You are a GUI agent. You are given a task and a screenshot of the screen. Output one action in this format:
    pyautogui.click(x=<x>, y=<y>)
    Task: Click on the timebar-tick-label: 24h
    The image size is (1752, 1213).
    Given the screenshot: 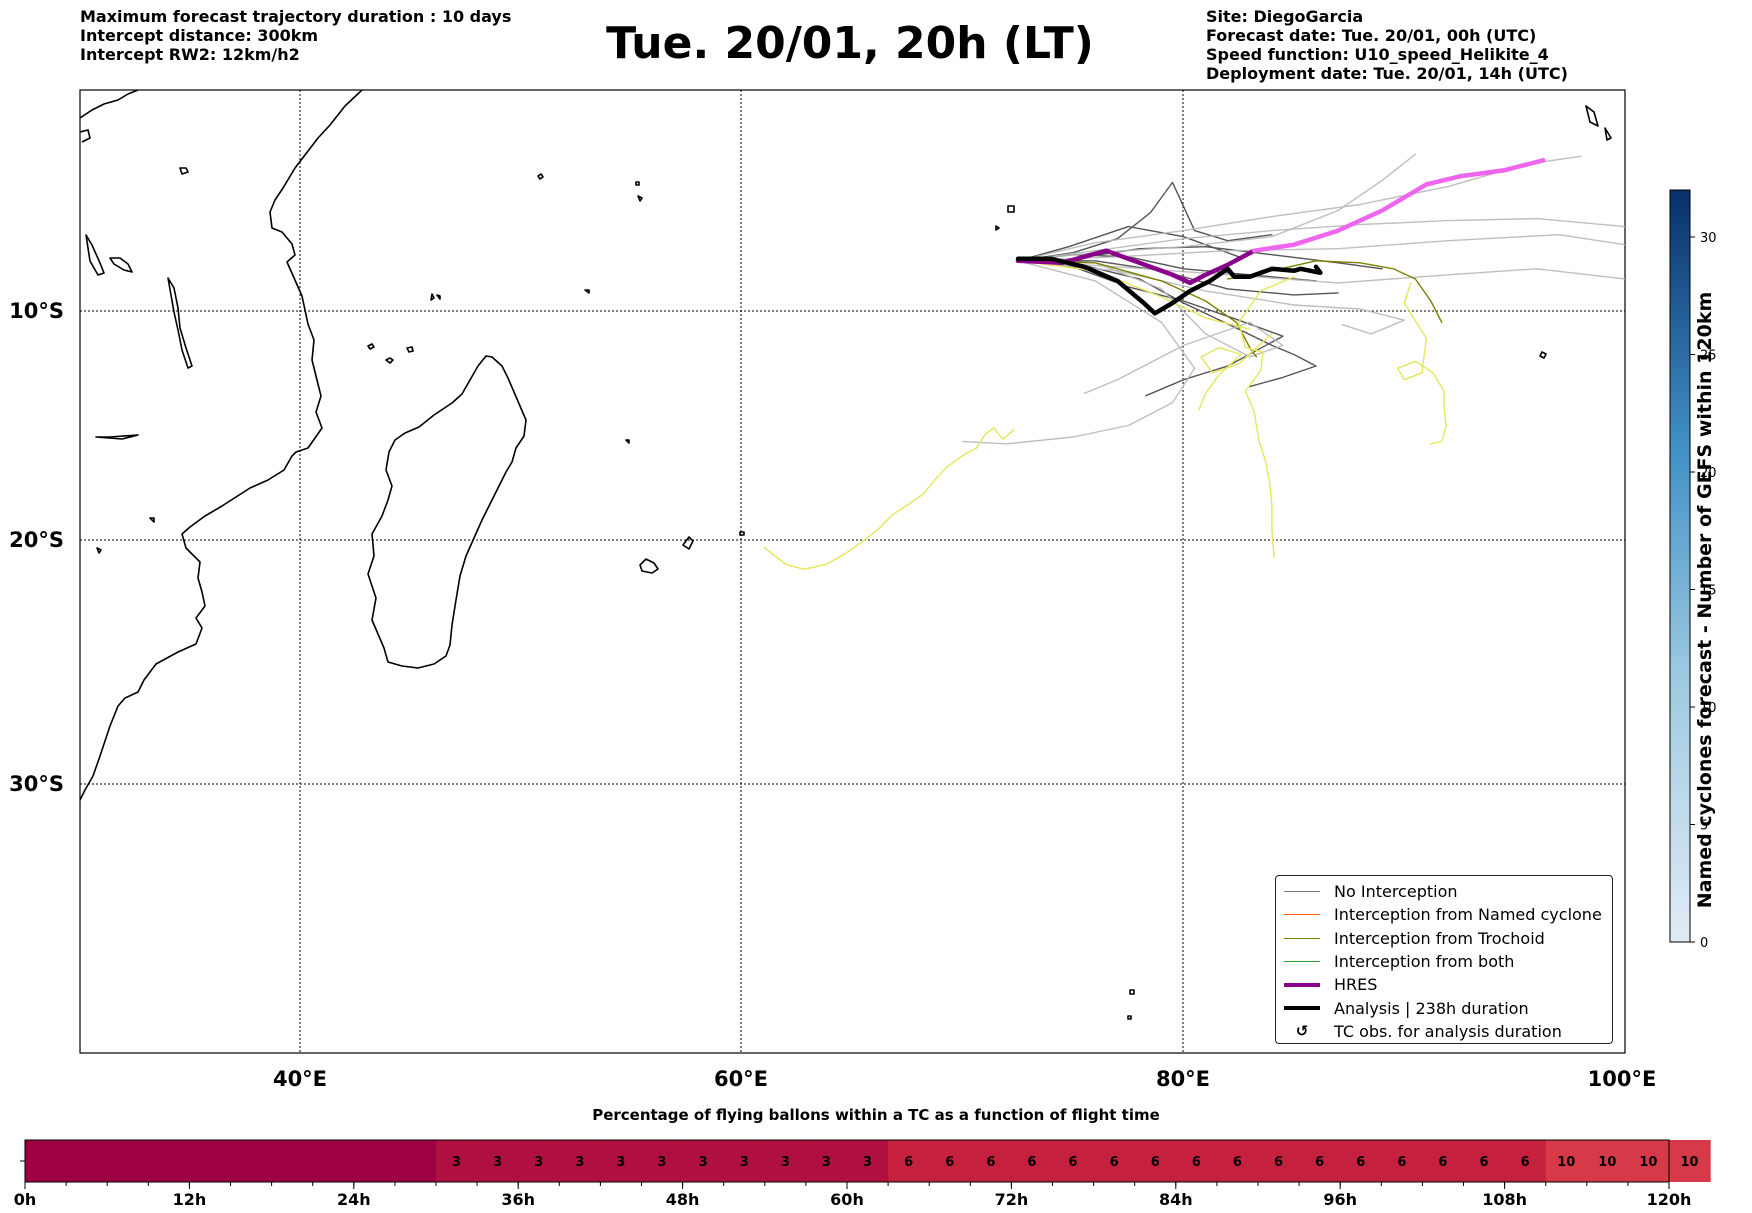 What is the action you would take?
    pyautogui.click(x=354, y=1199)
    